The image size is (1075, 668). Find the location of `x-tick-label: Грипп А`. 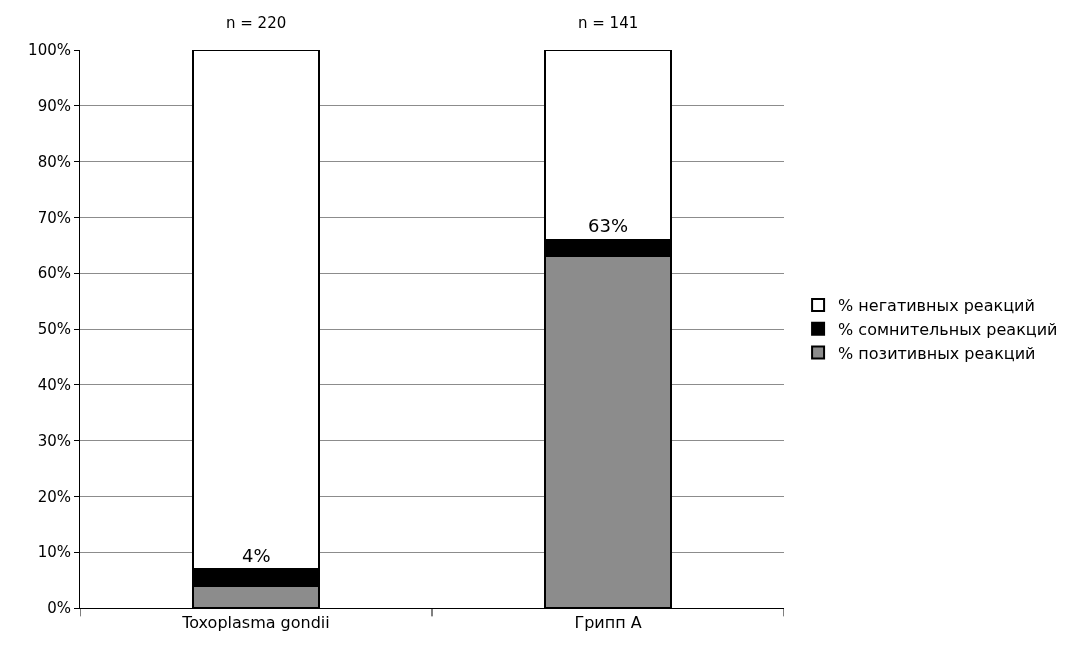

x-tick-label: Грипп А is located at coordinates (608, 623).